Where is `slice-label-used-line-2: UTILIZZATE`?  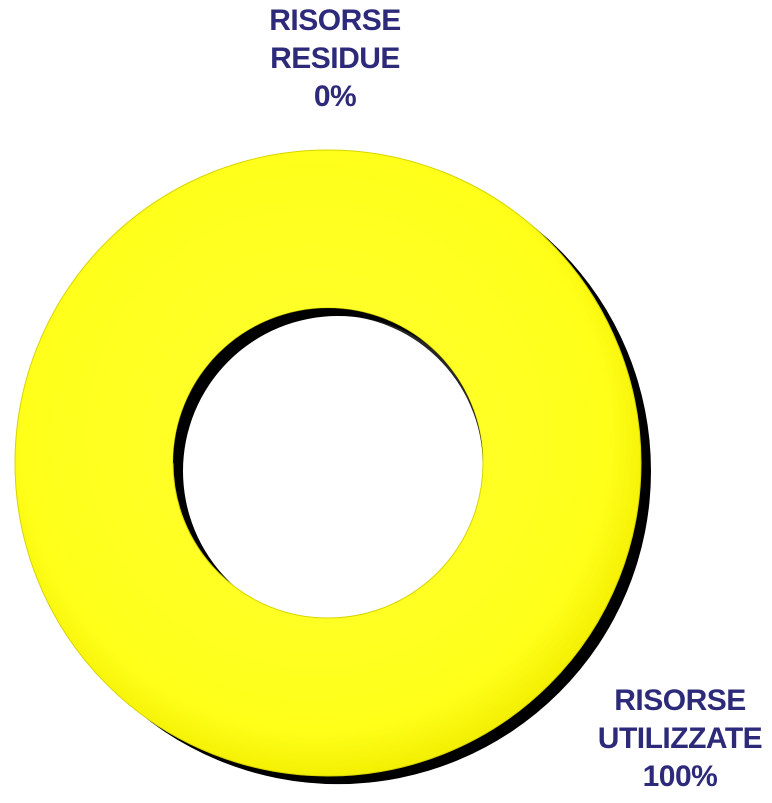 slice-label-used-line-2: UTILIZZATE is located at coordinates (680, 738).